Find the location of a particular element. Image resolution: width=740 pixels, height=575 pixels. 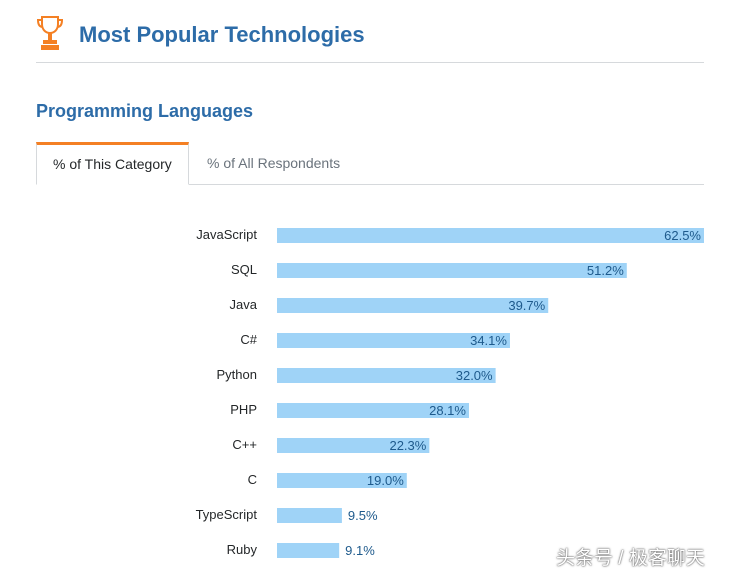

page-header: Most Popular Technologies is located at coordinates (370, 38).